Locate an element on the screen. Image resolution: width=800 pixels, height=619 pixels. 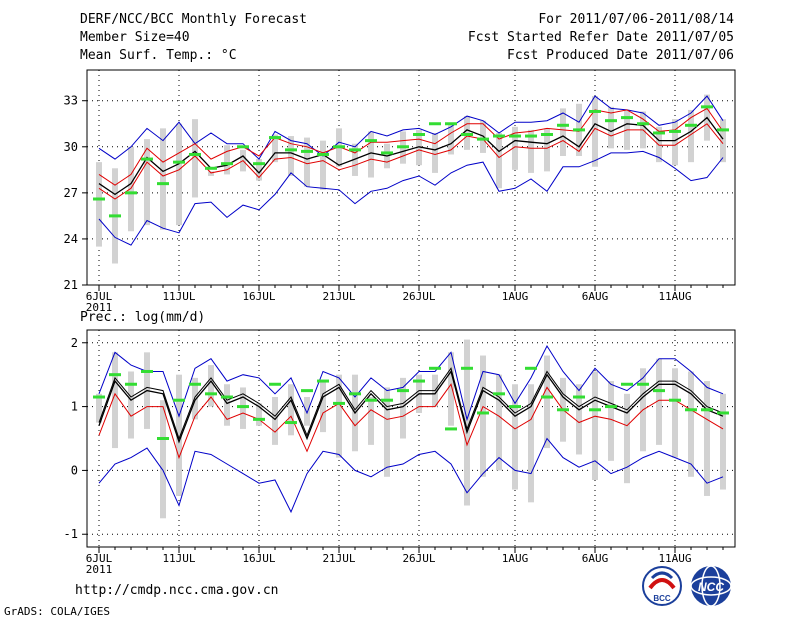
member-size: Member Size=40 is located at coordinates (135, 37).